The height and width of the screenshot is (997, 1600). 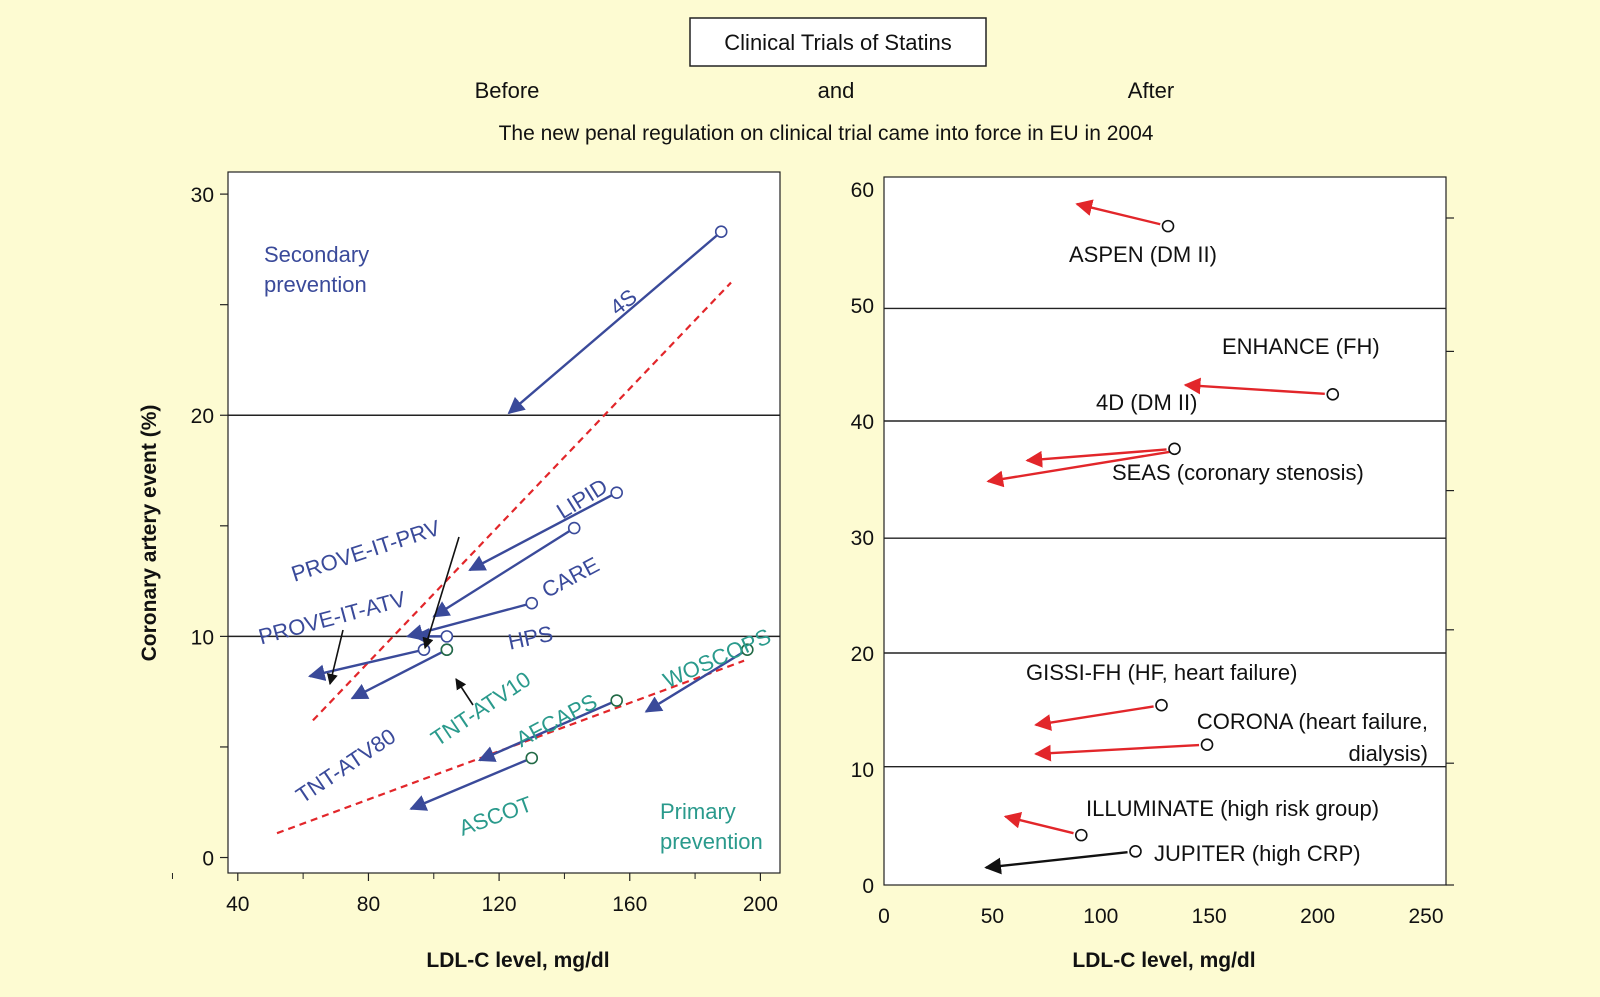 I want to click on title-box, so click(x=838, y=42).